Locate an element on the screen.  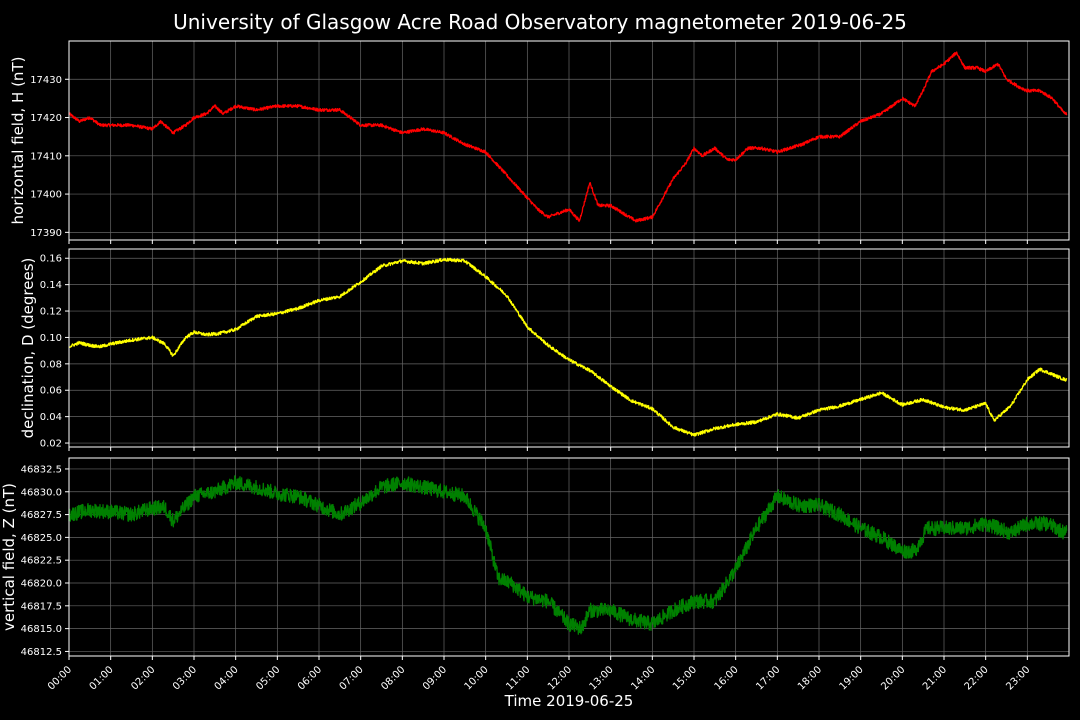
y-tick-label: 46812.5 is located at coordinates (41, 652).